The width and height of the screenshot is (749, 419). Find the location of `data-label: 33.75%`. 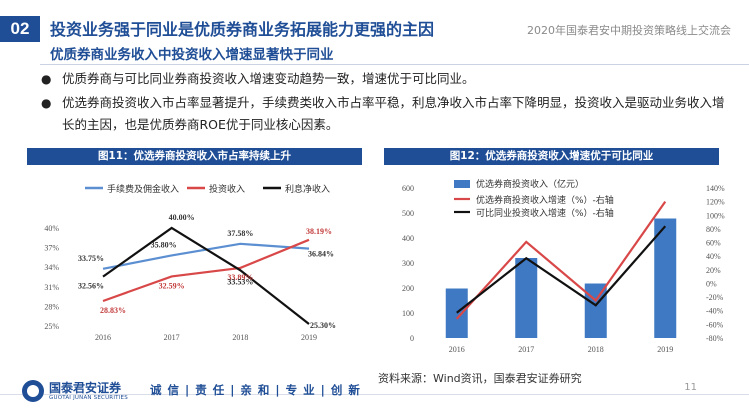

data-label: 33.75% is located at coordinates (91, 258).